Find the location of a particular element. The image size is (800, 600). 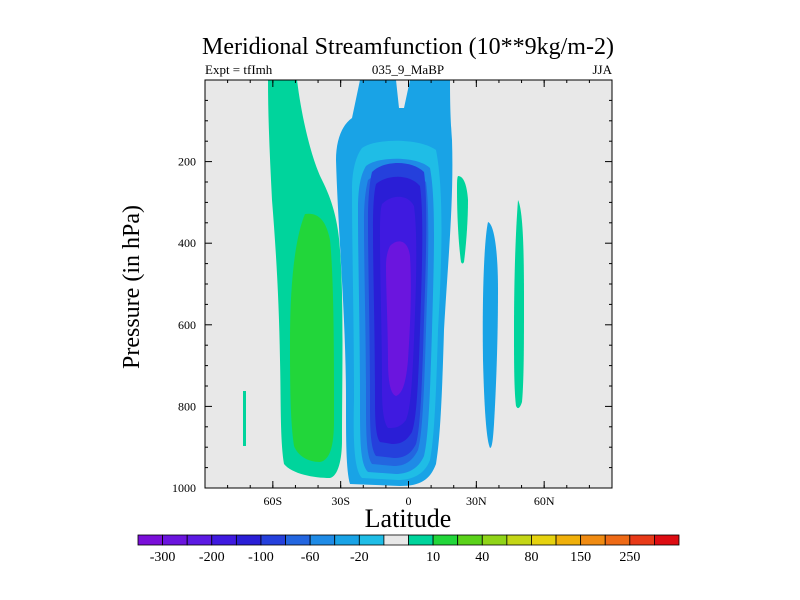

colorbar-label-8: 150 is located at coordinates (580, 557).